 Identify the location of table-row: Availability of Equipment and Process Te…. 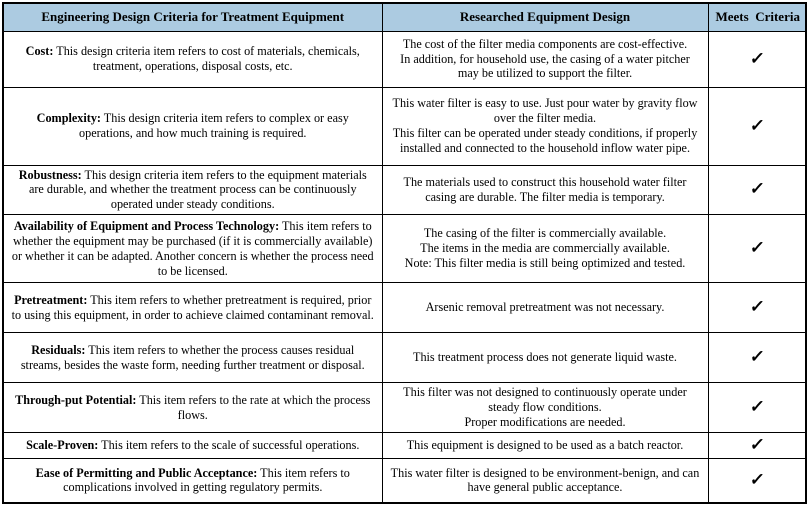
(404, 249).